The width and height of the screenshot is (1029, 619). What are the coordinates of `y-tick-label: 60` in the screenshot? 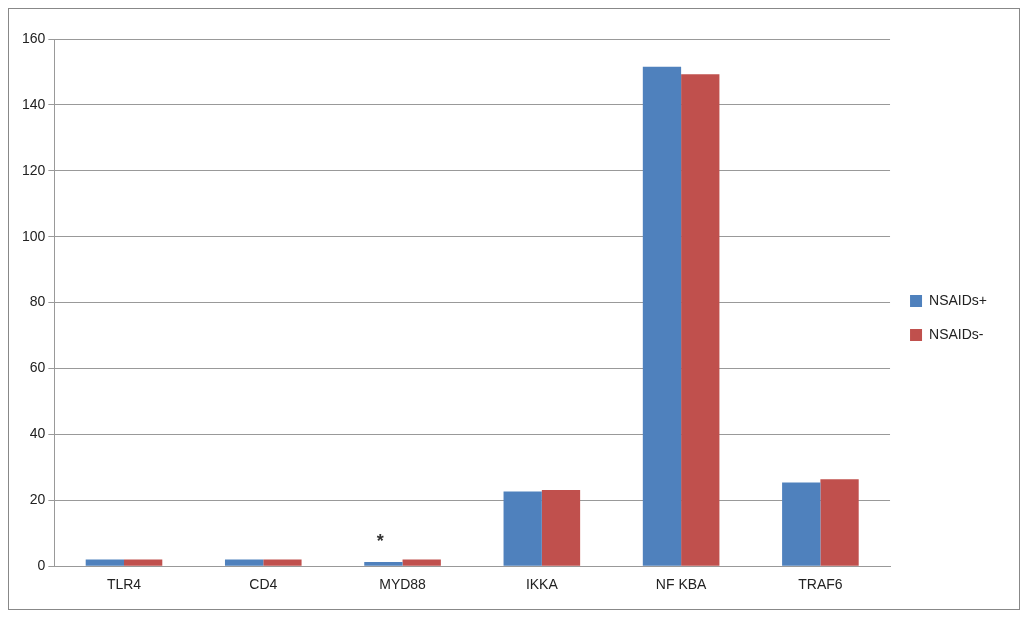 It's located at (37, 367).